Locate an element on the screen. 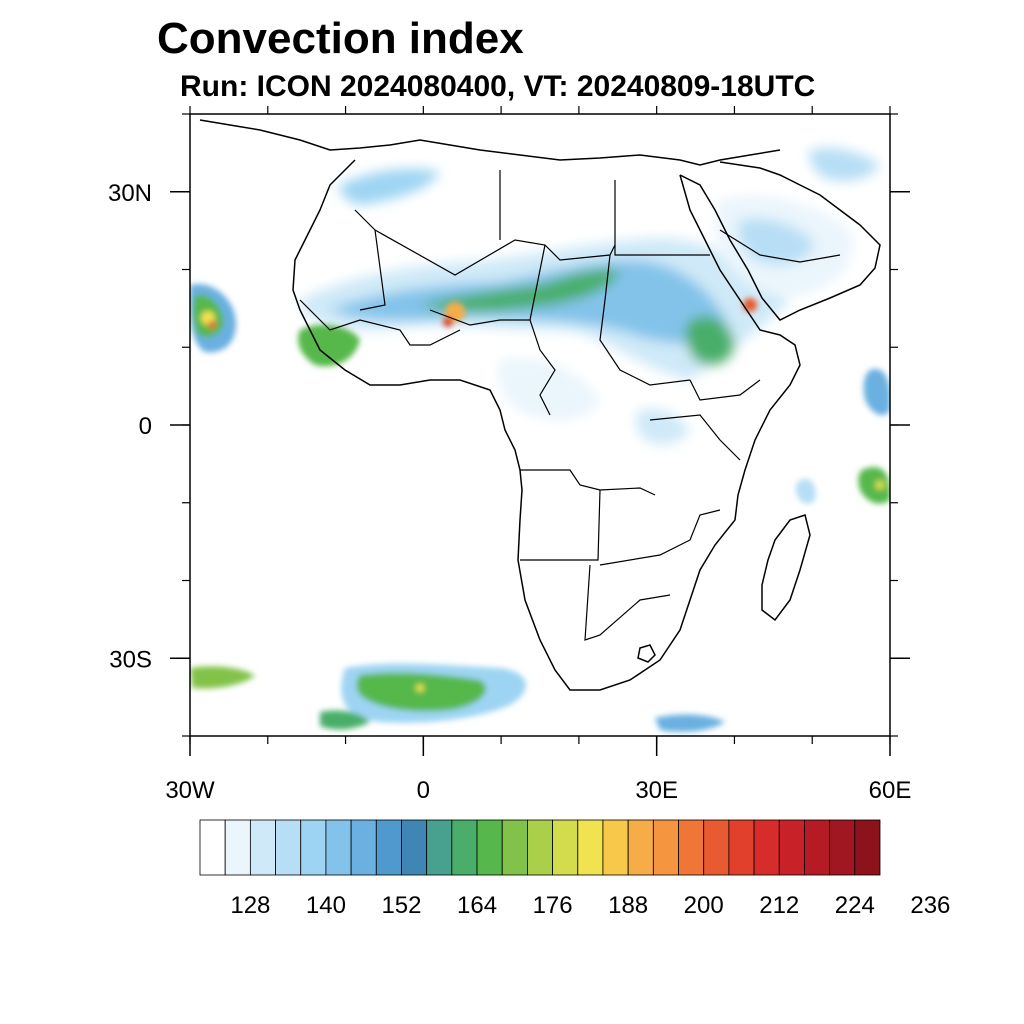 The width and height of the screenshot is (1024, 1024). field-sahel-band is located at coordinates (545, 309).